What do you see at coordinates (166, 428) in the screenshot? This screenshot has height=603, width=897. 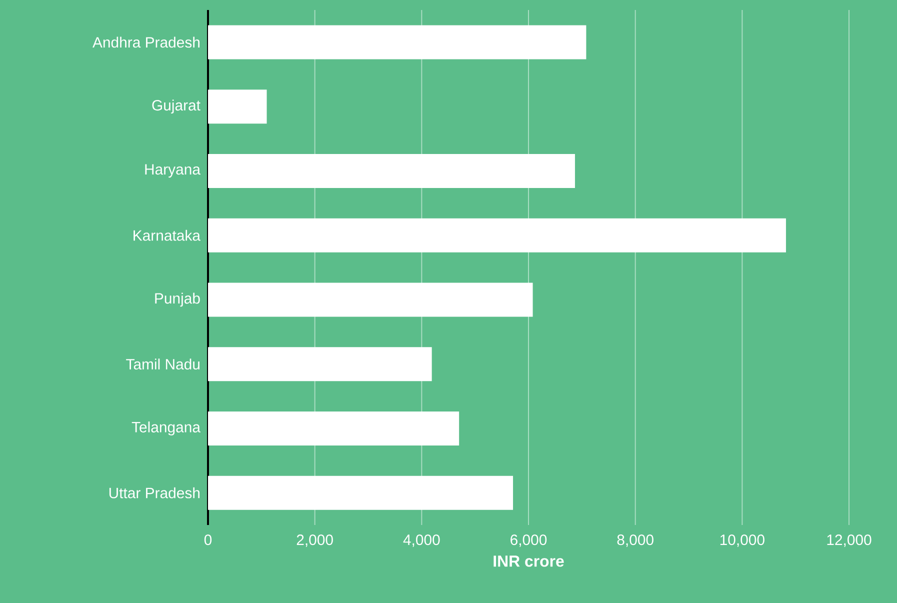 I see `y-tick-label: Telangana` at bounding box center [166, 428].